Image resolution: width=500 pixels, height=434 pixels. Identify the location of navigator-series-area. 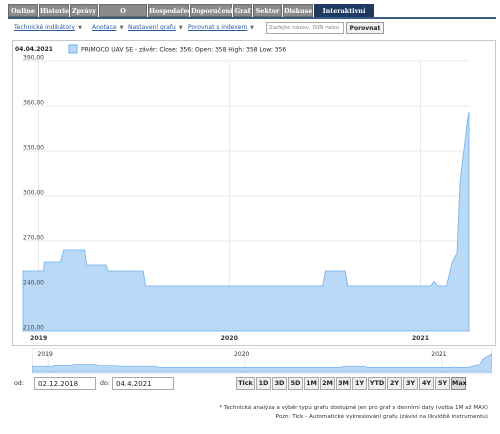
(262, 363).